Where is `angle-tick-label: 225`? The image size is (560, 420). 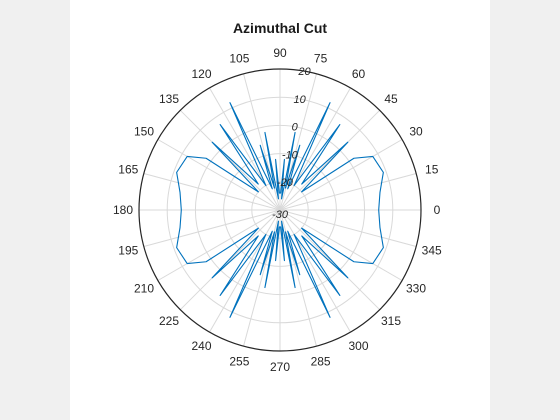
angle-tick-label: 225 is located at coordinates (169, 321).